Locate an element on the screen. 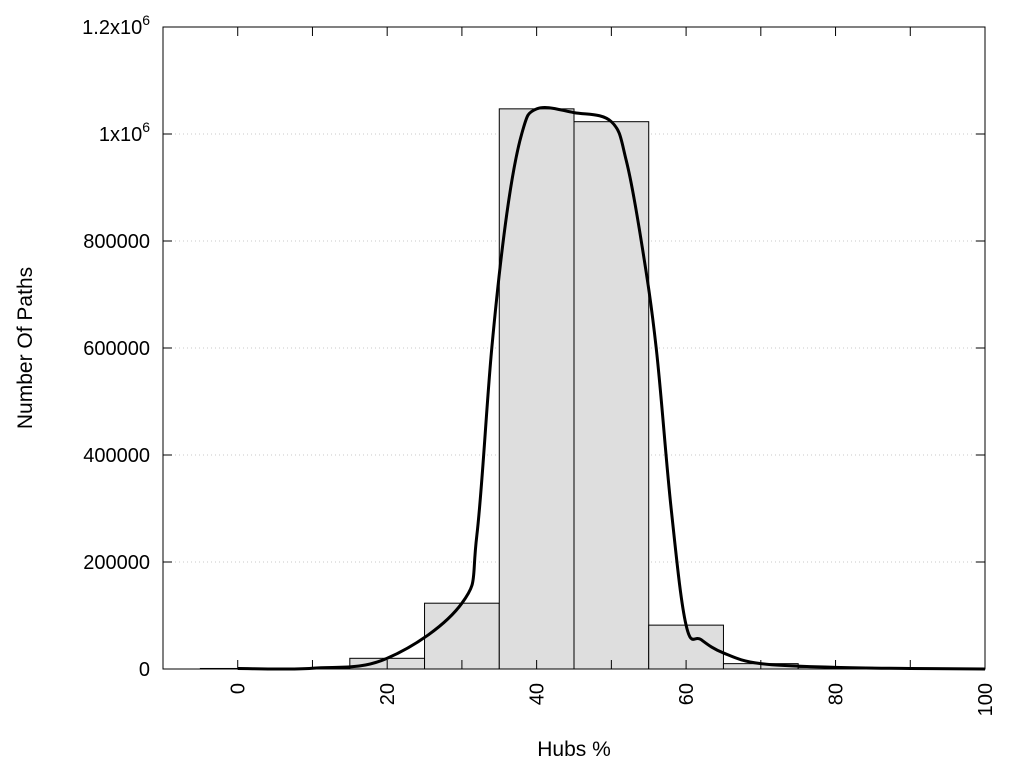 Image resolution: width=1024 pixels, height=768 pixels. y-tick-label: 1.2x10⁶ is located at coordinates (116, 25).